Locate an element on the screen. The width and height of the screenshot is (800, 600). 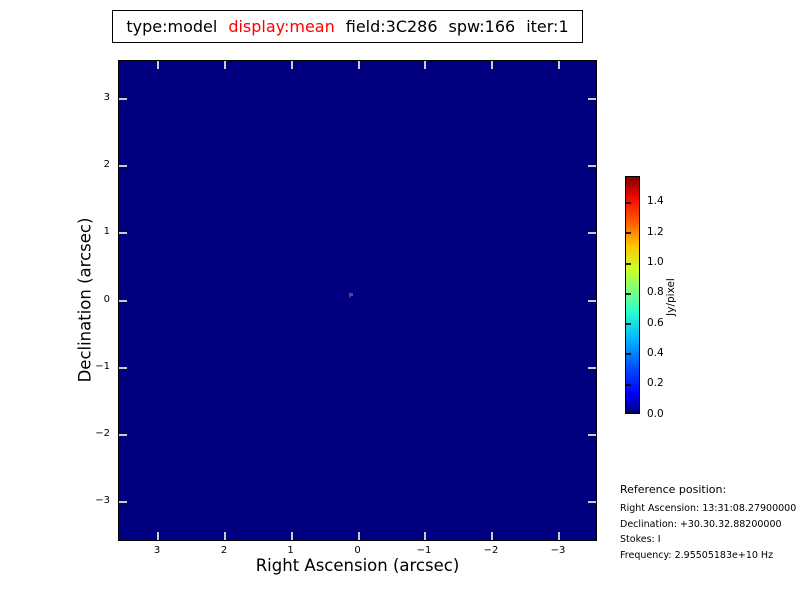
reference-stokes: Stokes: I is located at coordinates (640, 539).